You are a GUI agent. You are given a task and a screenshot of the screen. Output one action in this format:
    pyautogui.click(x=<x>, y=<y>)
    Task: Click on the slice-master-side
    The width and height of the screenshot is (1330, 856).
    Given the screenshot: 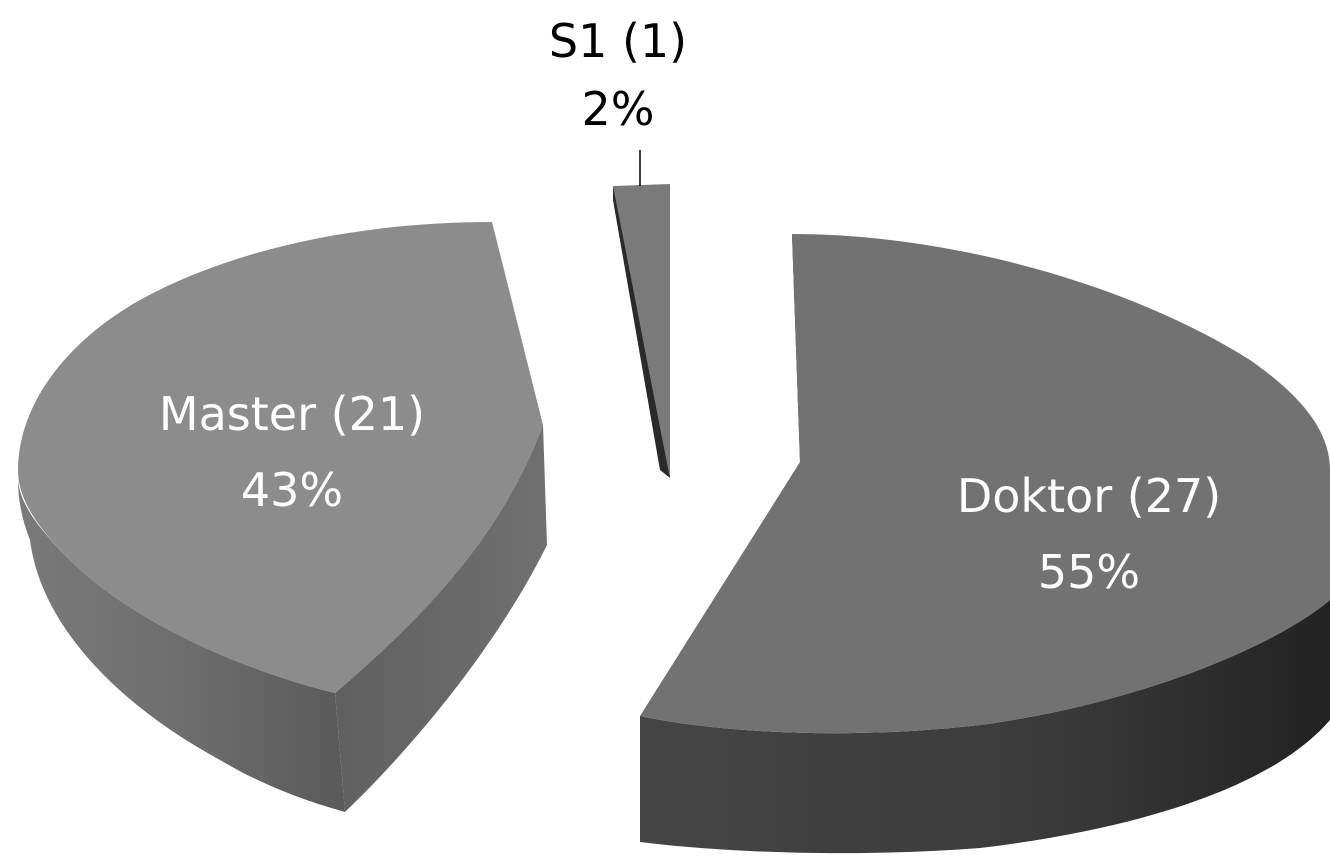 What is the action you would take?
    pyautogui.click(x=181, y=646)
    